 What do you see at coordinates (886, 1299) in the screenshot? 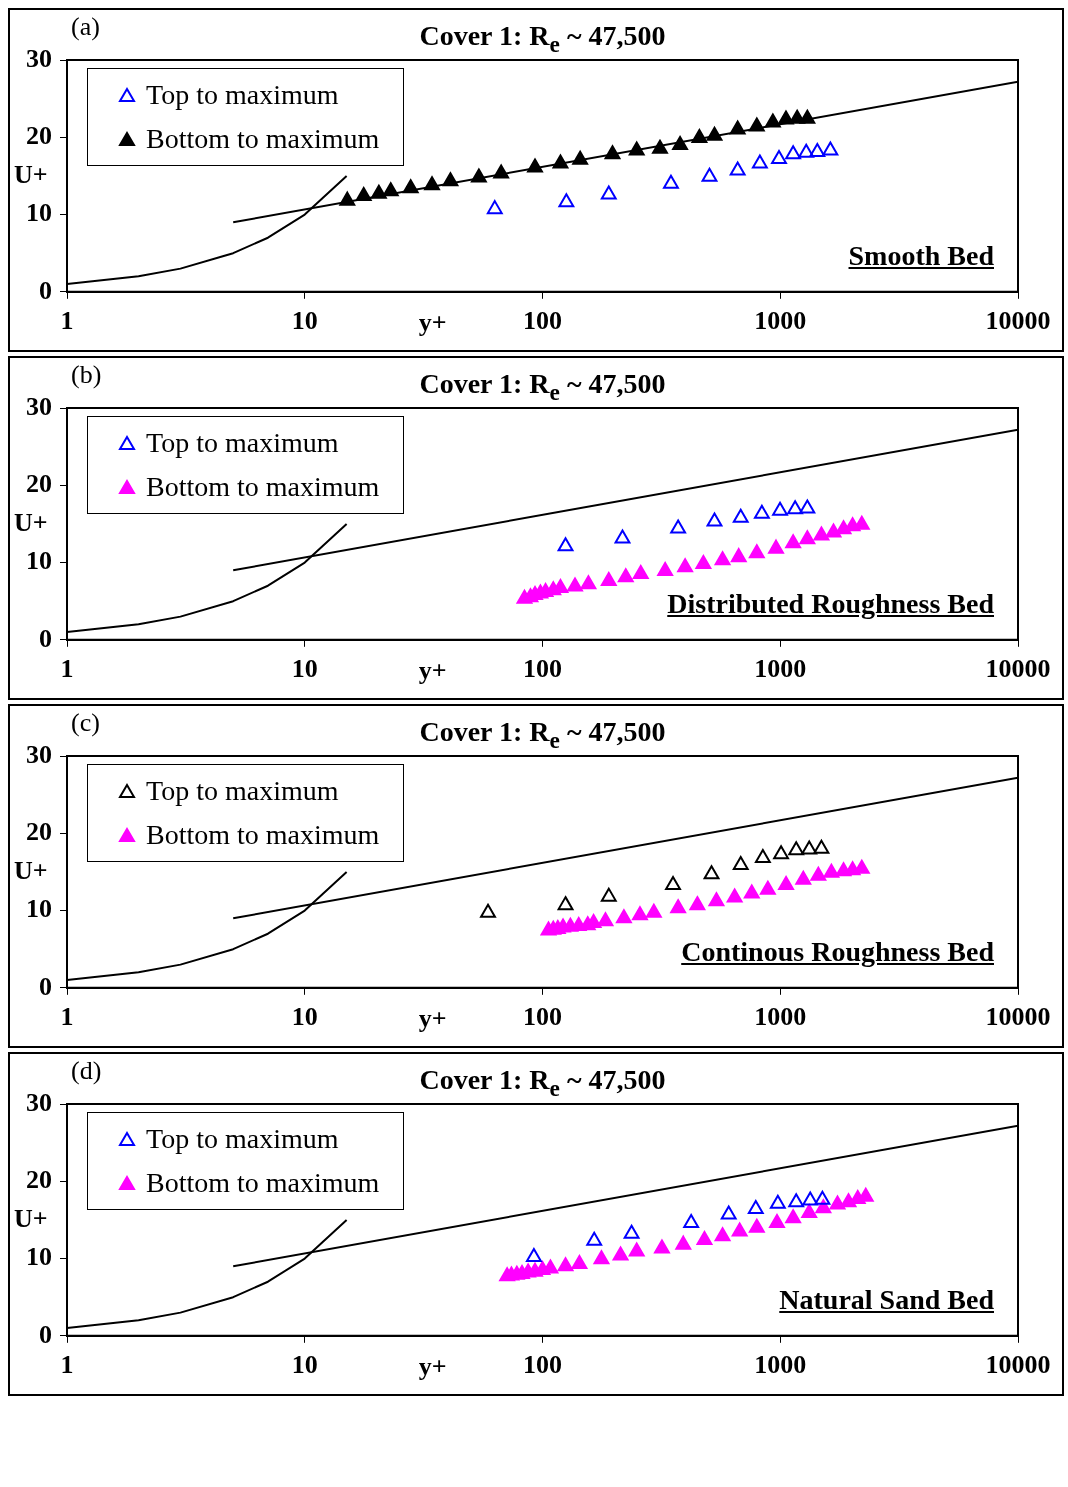
I see `annotation: Natural Sand Bed` at bounding box center [886, 1299].